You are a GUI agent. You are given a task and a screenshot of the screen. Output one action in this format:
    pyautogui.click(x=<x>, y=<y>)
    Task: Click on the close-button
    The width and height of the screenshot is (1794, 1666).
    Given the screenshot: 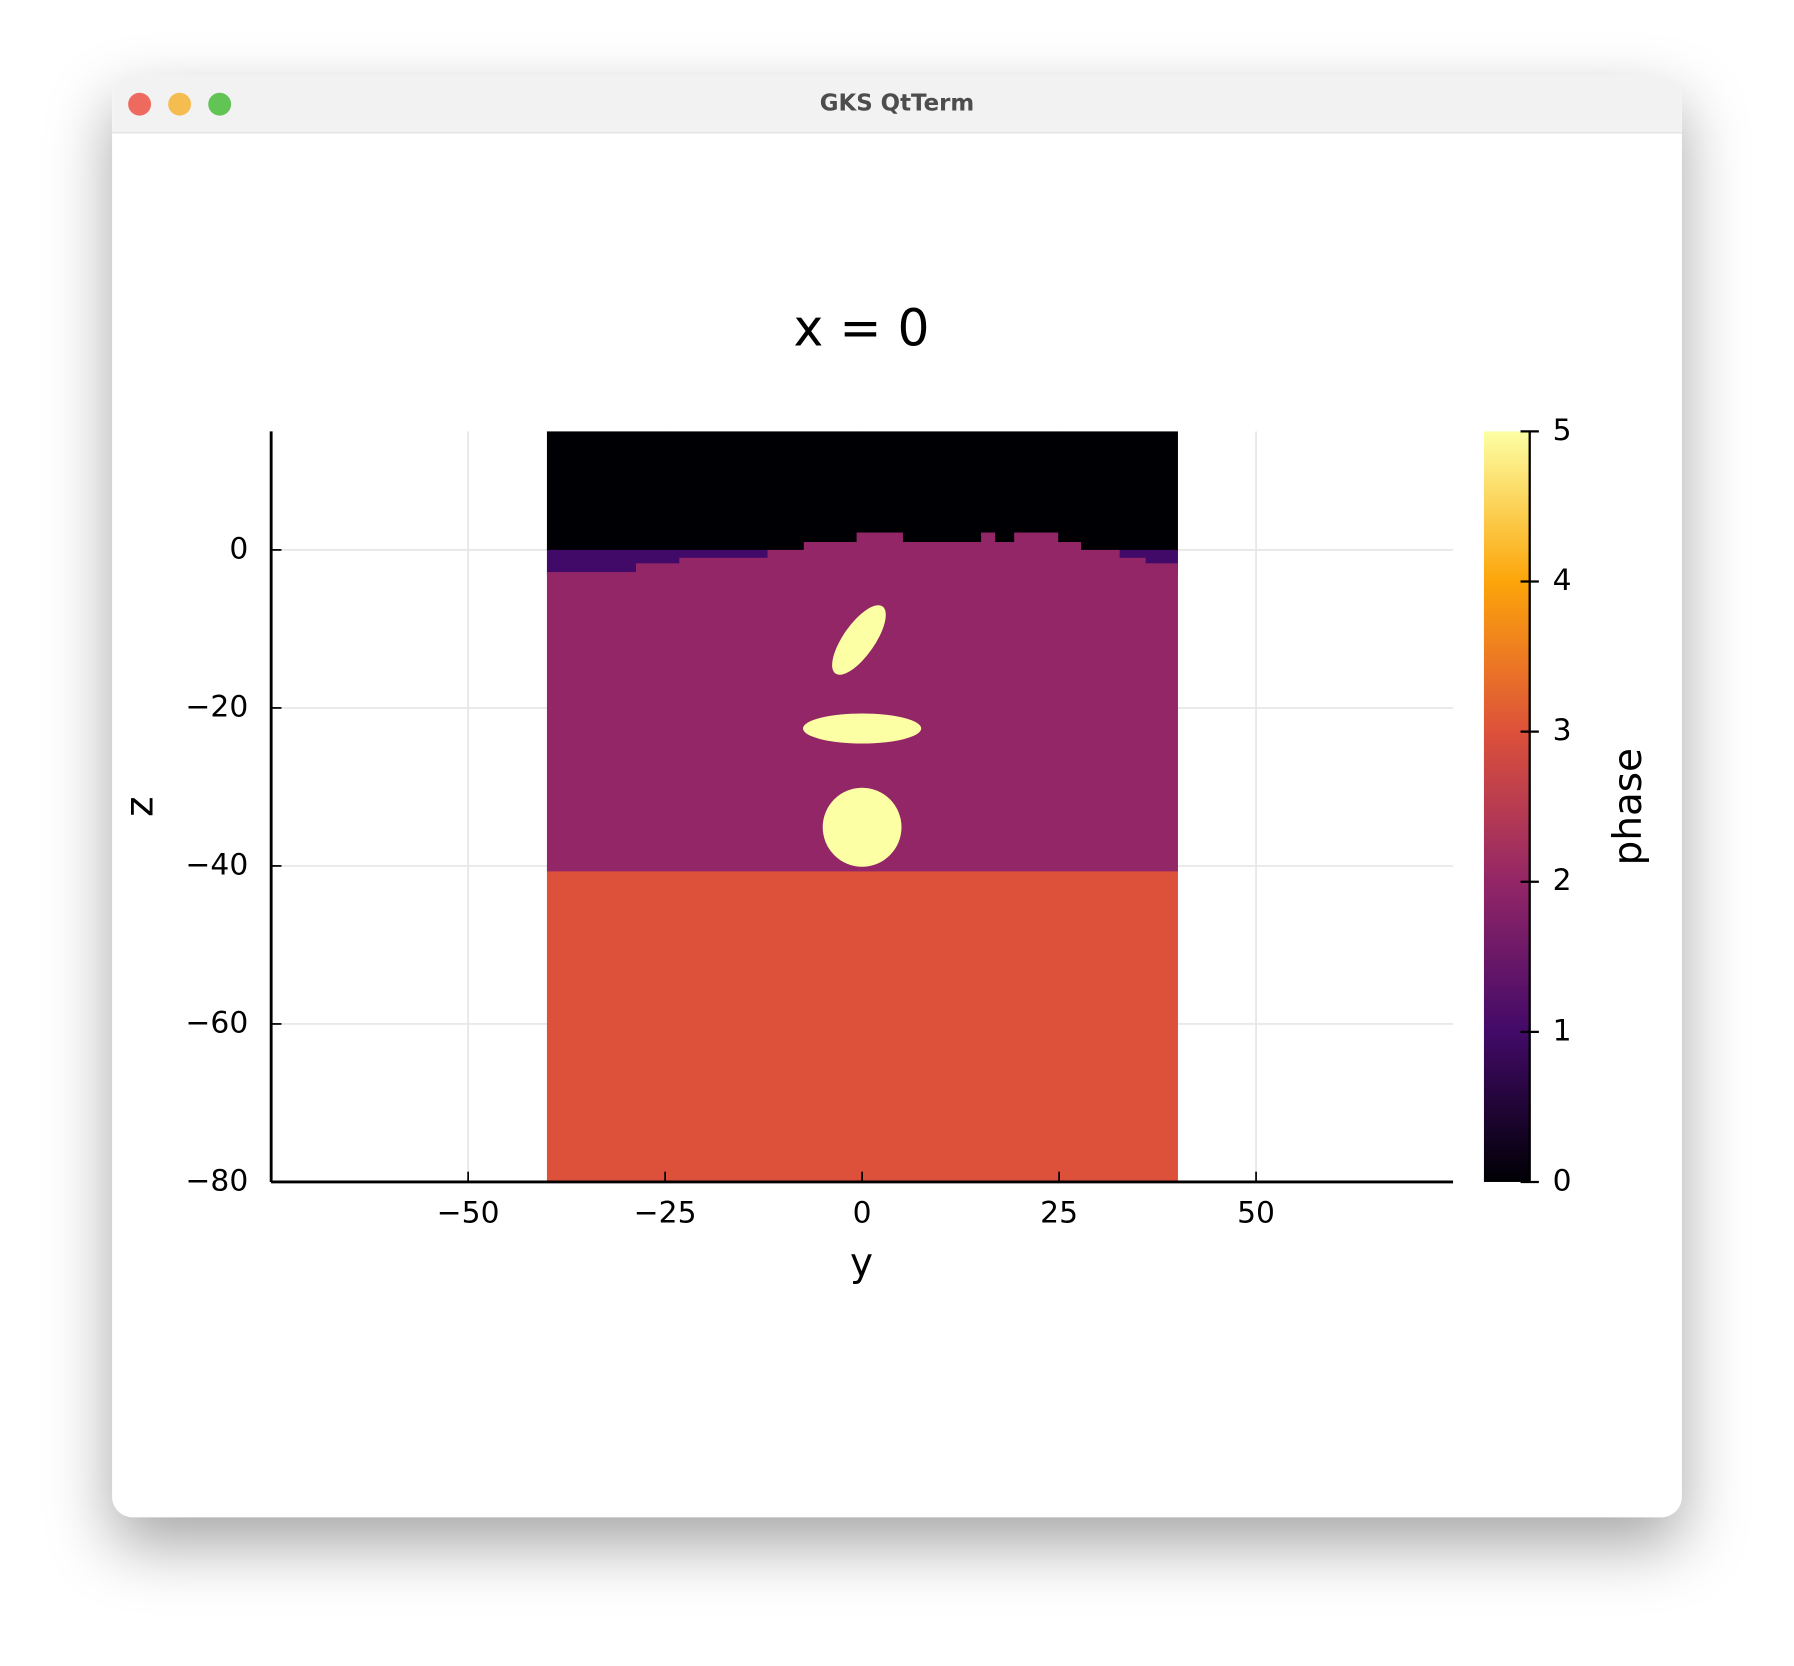 What is the action you would take?
    pyautogui.click(x=140, y=104)
    